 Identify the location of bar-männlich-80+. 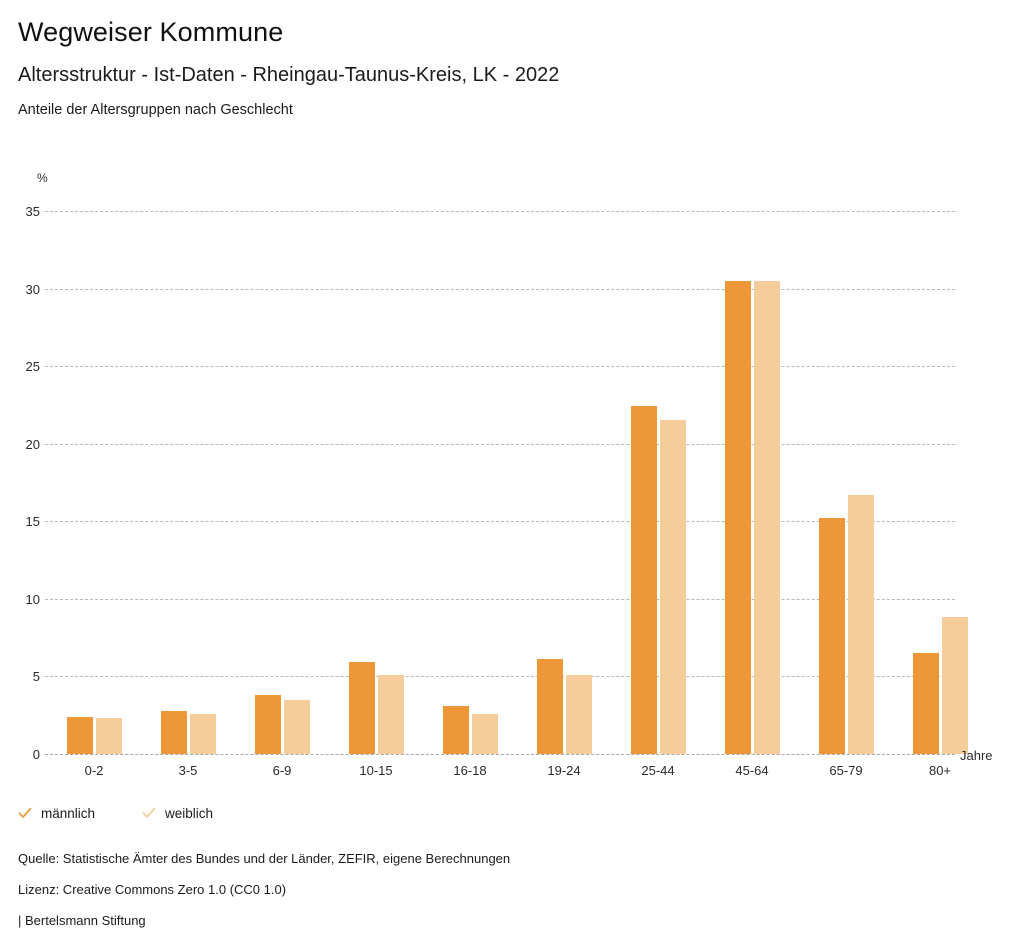
(926, 703).